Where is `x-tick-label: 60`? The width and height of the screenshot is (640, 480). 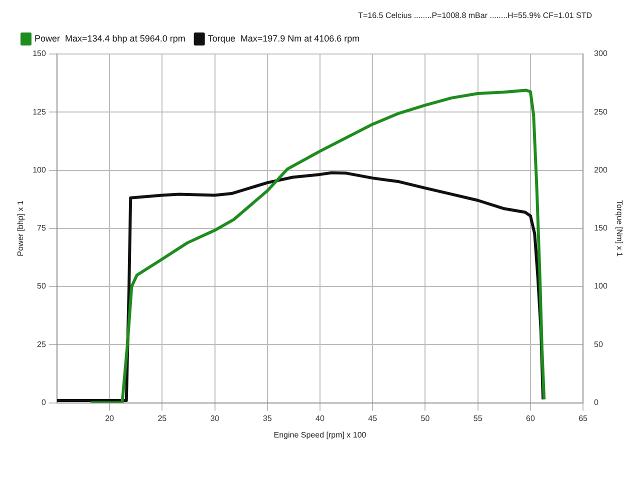 x-tick-label: 60 is located at coordinates (531, 418).